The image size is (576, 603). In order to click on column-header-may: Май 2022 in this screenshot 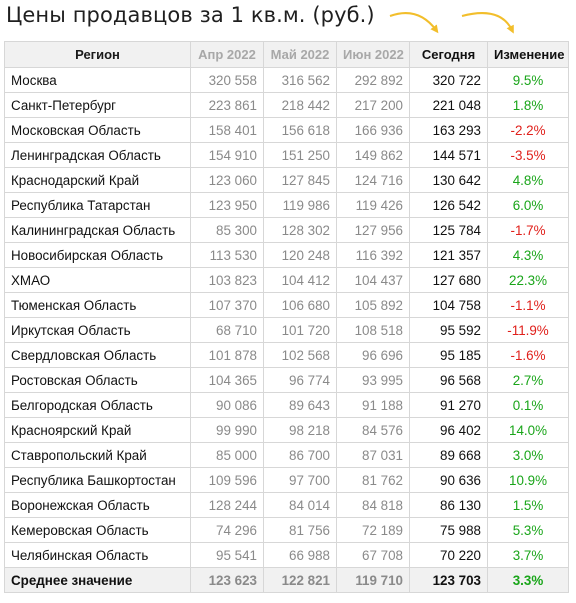, I will do `click(300, 54)`.